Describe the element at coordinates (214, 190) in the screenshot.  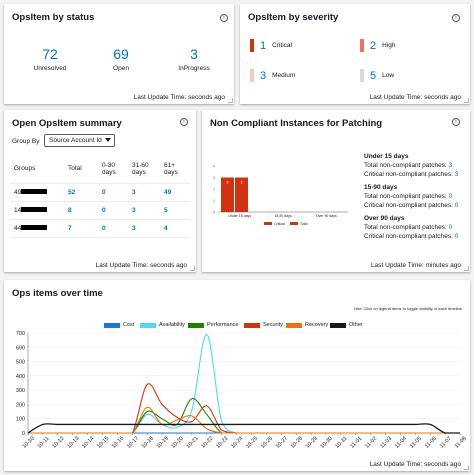
I see `y-tick-label: 2` at that location.